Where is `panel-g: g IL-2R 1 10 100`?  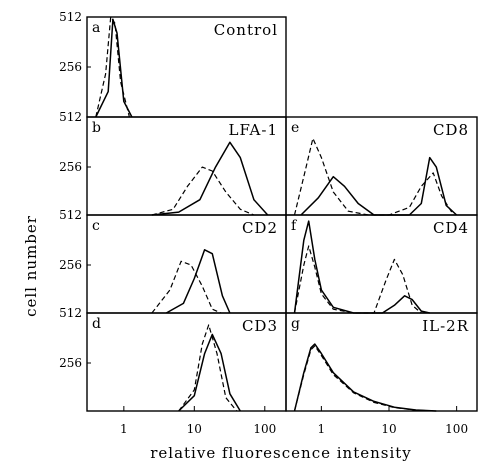
panel-g: g IL-2R 1 10 100 is located at coordinates (381, 374).